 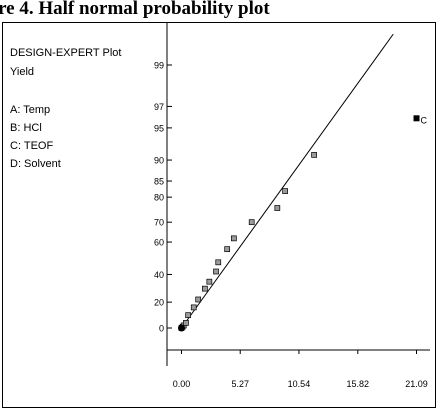 What do you see at coordinates (240, 384) in the screenshot?
I see `x-tick-label: 5.27` at bounding box center [240, 384].